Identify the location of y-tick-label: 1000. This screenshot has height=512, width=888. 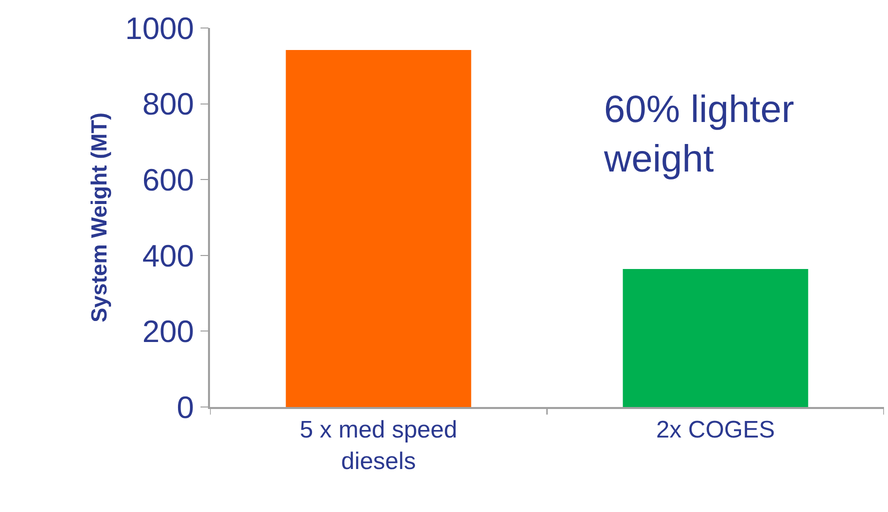
(159, 28).